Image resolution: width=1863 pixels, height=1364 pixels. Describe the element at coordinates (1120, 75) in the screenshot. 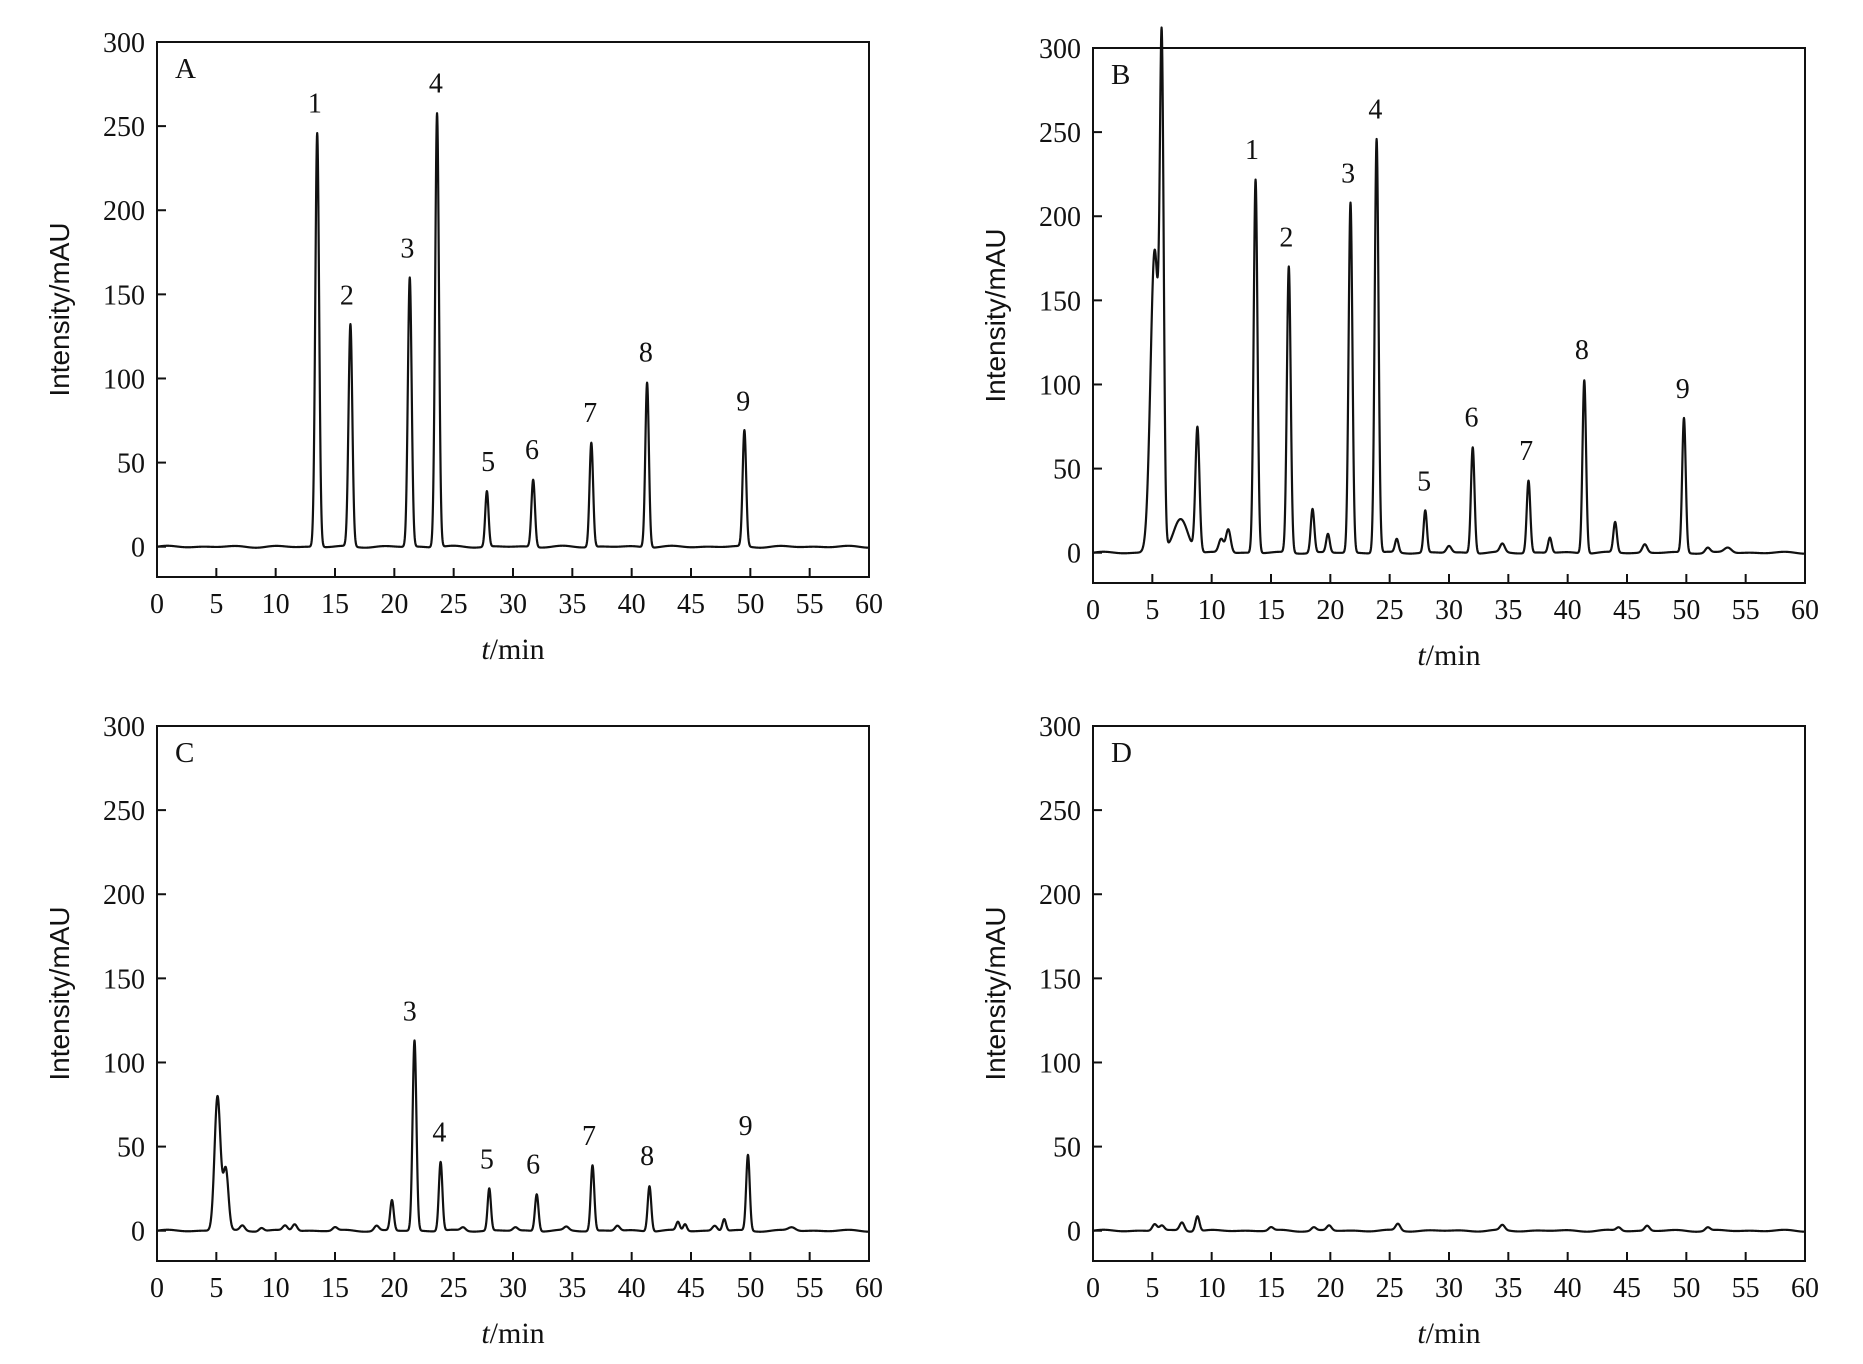

I see `panel-label: B` at that location.